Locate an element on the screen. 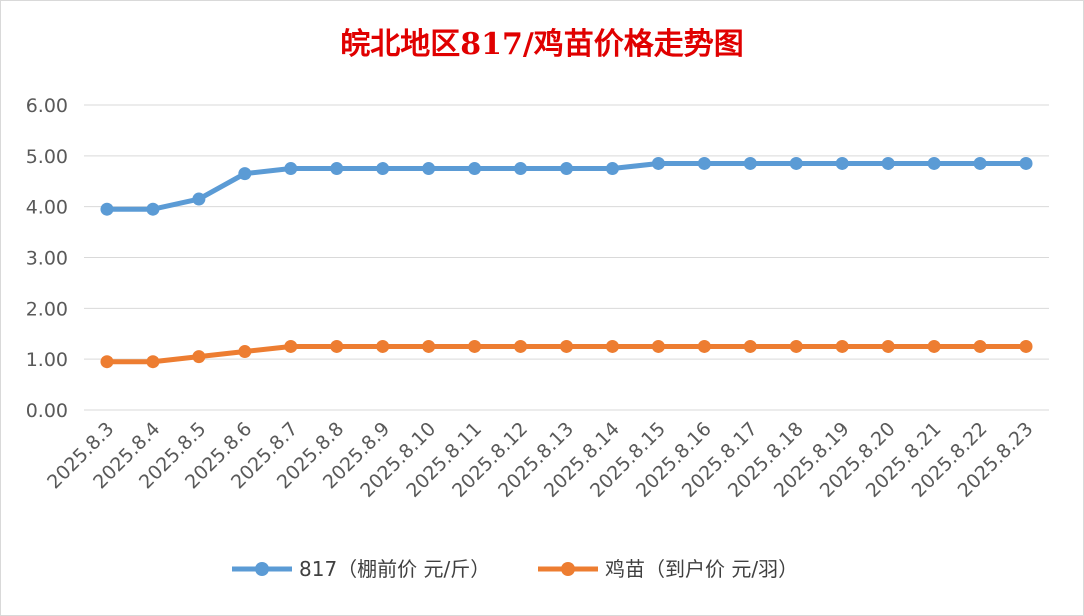 The width and height of the screenshot is (1084, 616). chart-title: 皖北地区817/鸡苗价格走势图 is located at coordinates (542, 44).